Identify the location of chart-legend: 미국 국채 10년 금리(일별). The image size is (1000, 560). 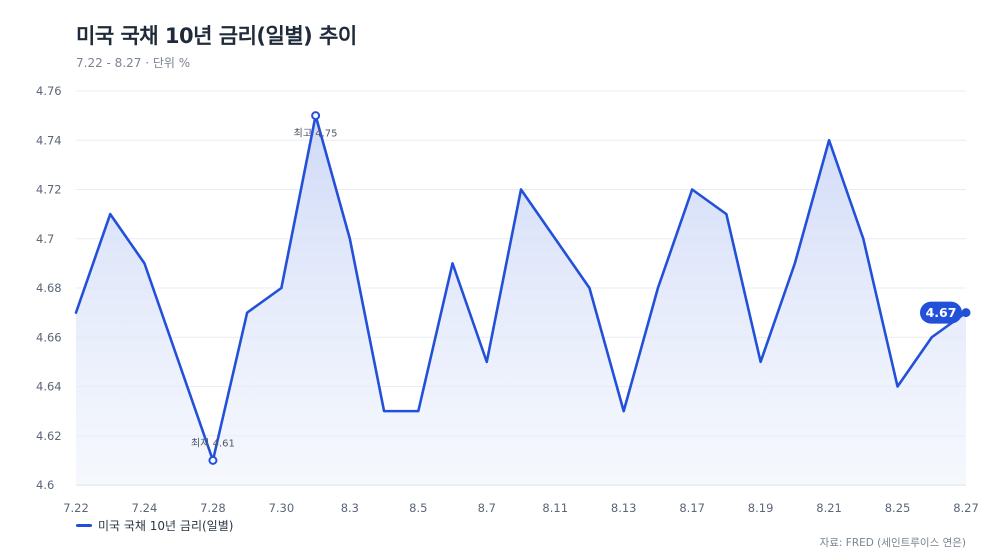
(154, 525).